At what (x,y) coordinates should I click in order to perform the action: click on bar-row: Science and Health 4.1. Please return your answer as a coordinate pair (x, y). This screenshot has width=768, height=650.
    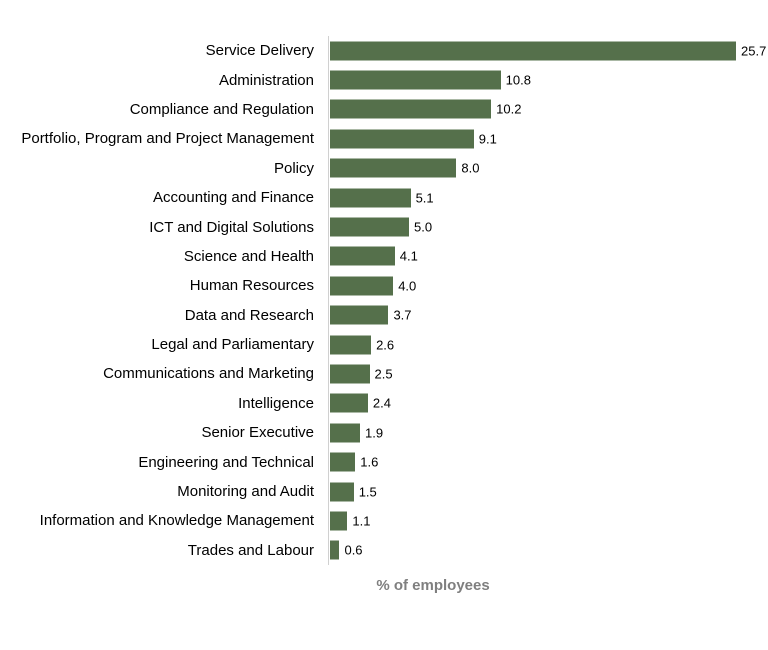
    Looking at the image, I should click on (384, 256).